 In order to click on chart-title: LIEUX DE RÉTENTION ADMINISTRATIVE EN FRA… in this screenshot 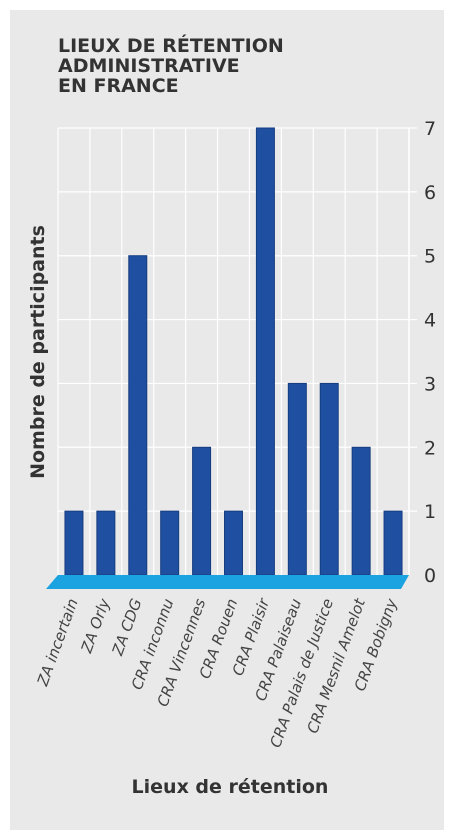, I will do `click(171, 65)`.